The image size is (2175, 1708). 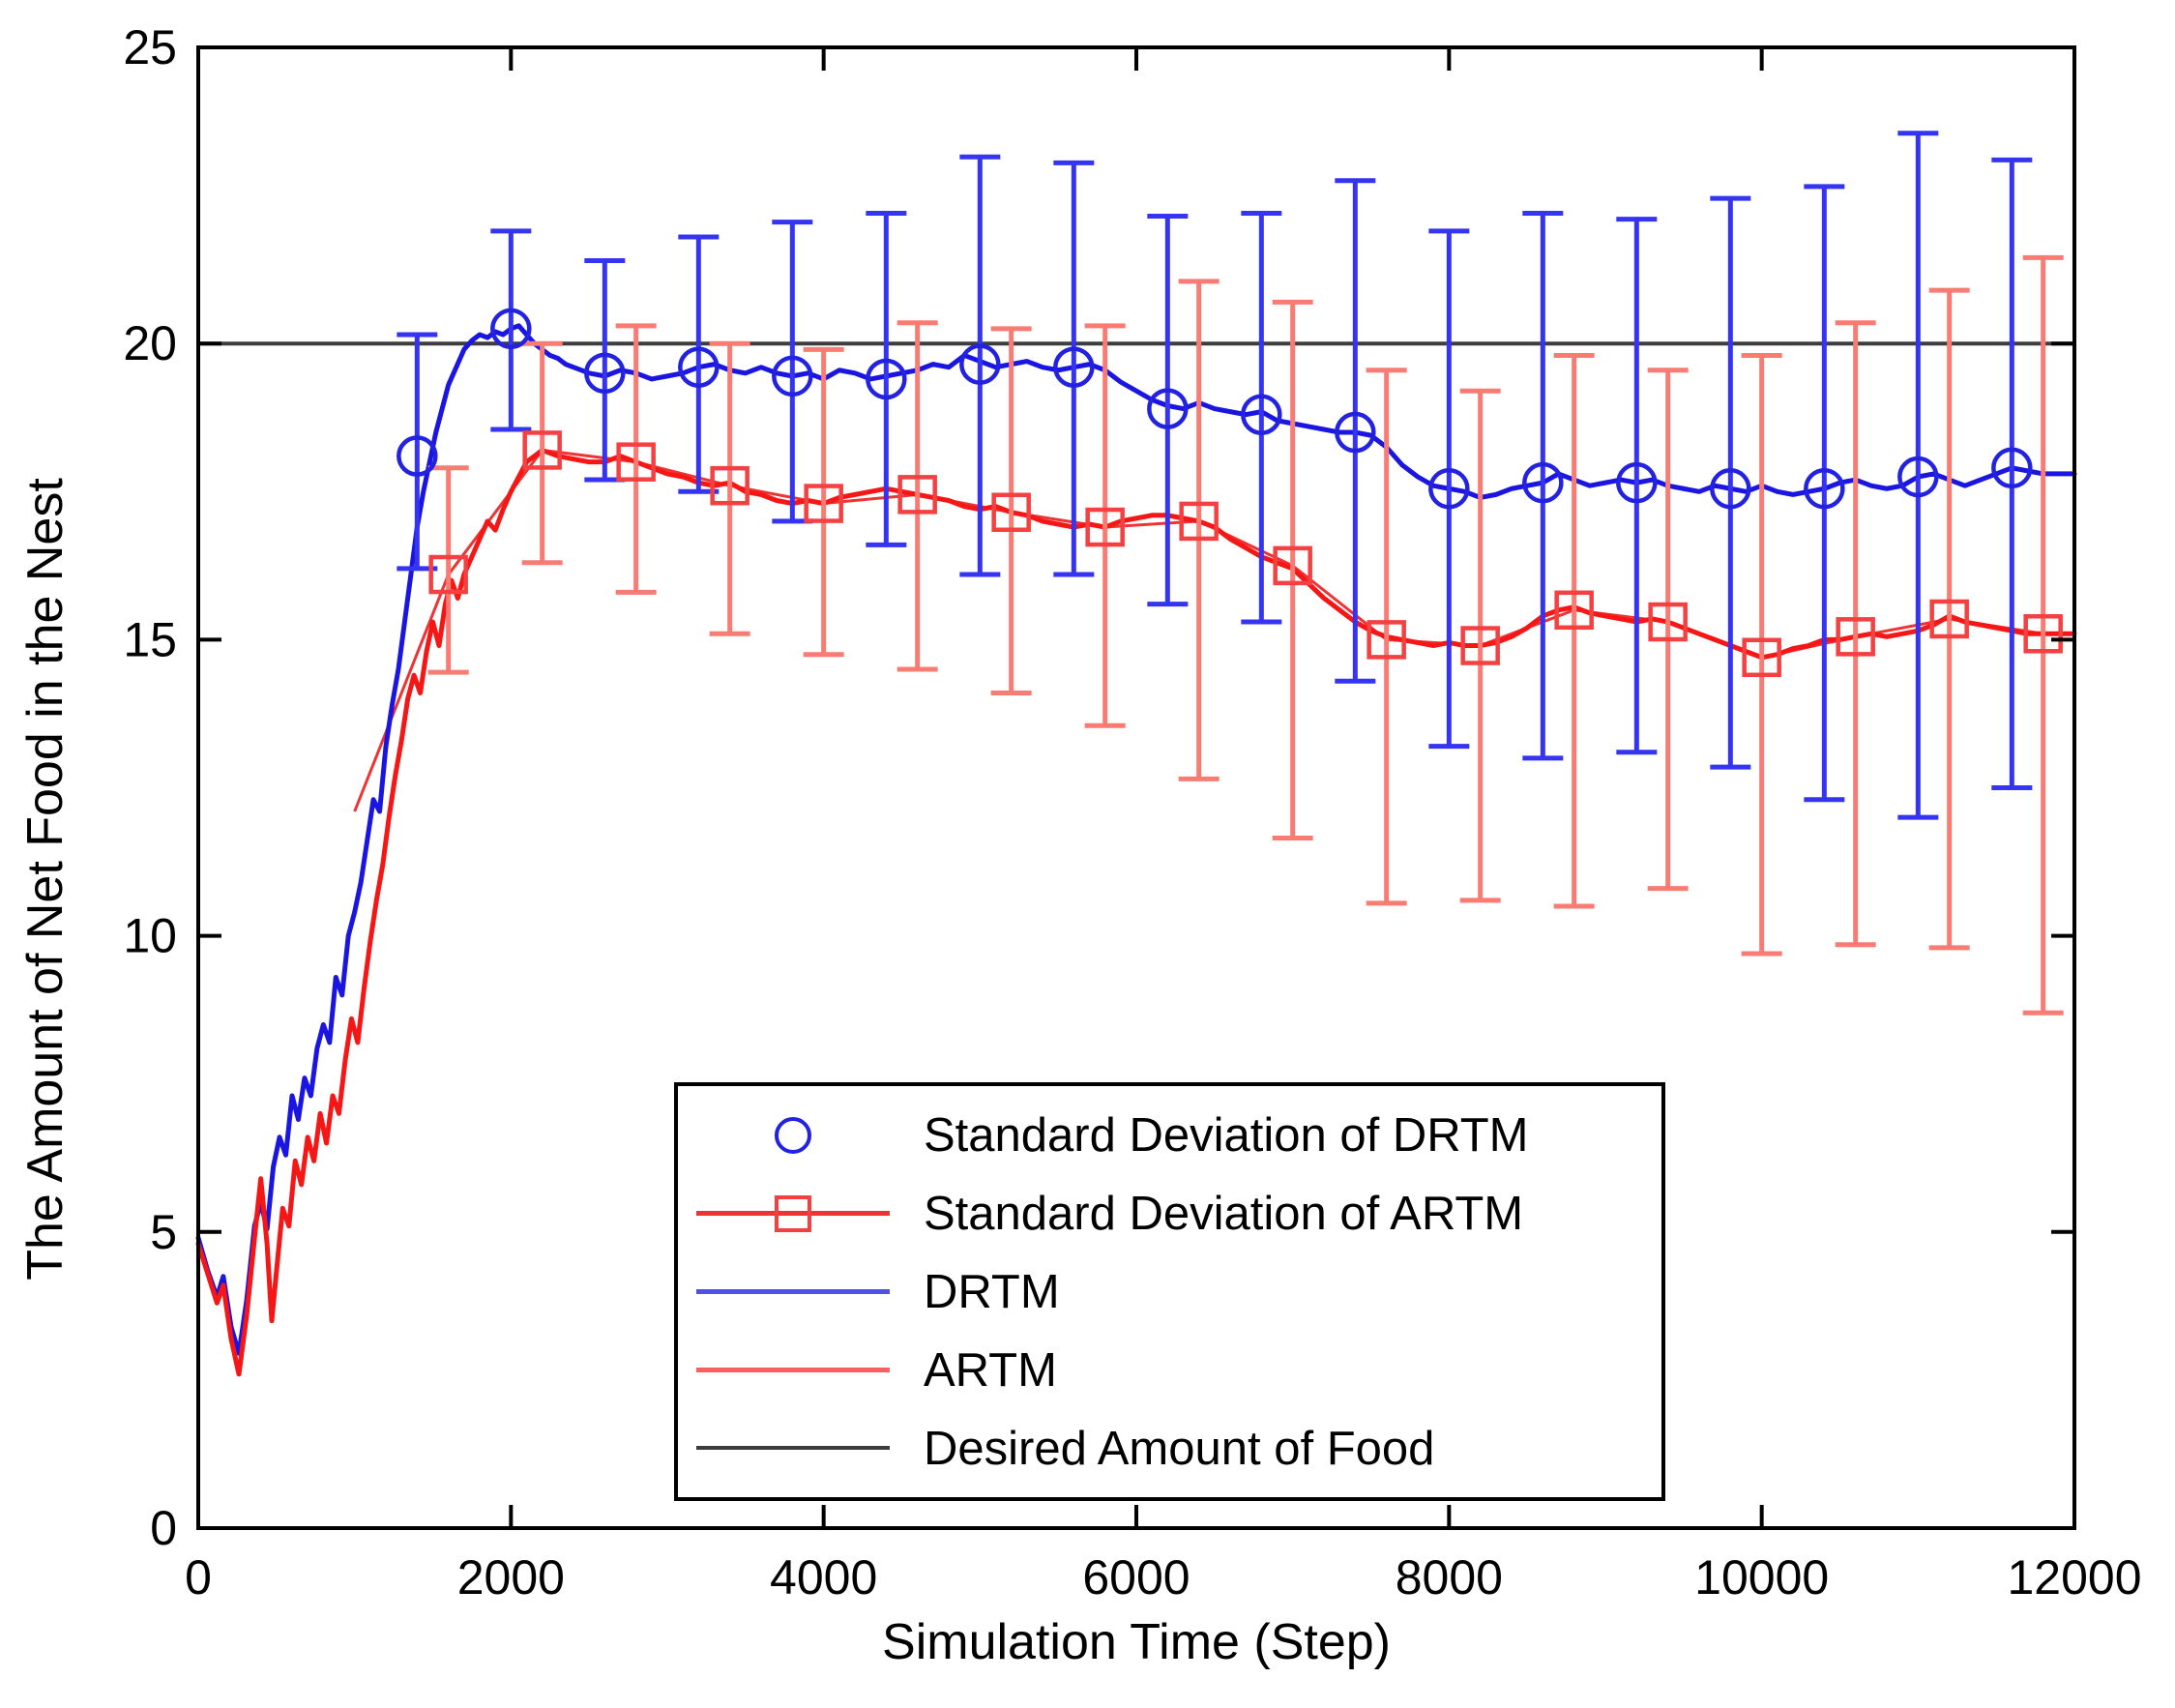 I want to click on y-tick-label: 25, so click(x=150, y=47).